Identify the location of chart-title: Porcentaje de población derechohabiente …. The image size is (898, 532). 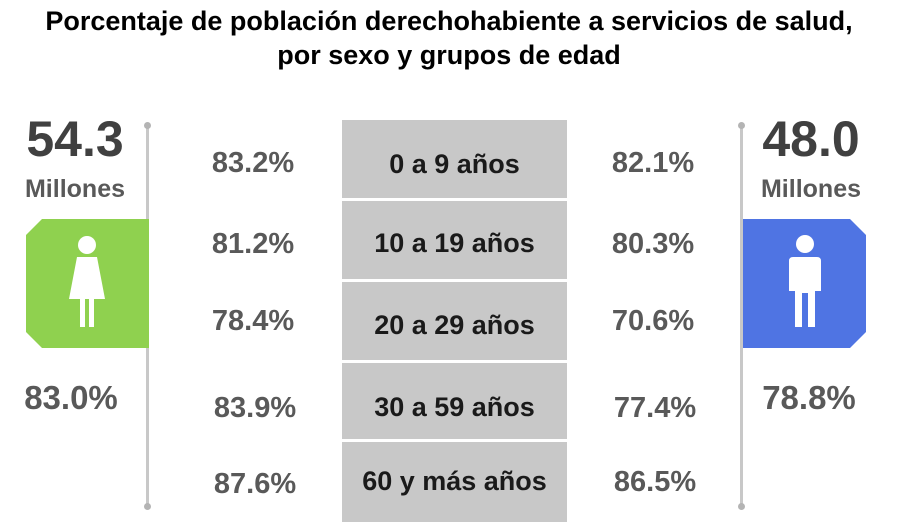
(449, 38).